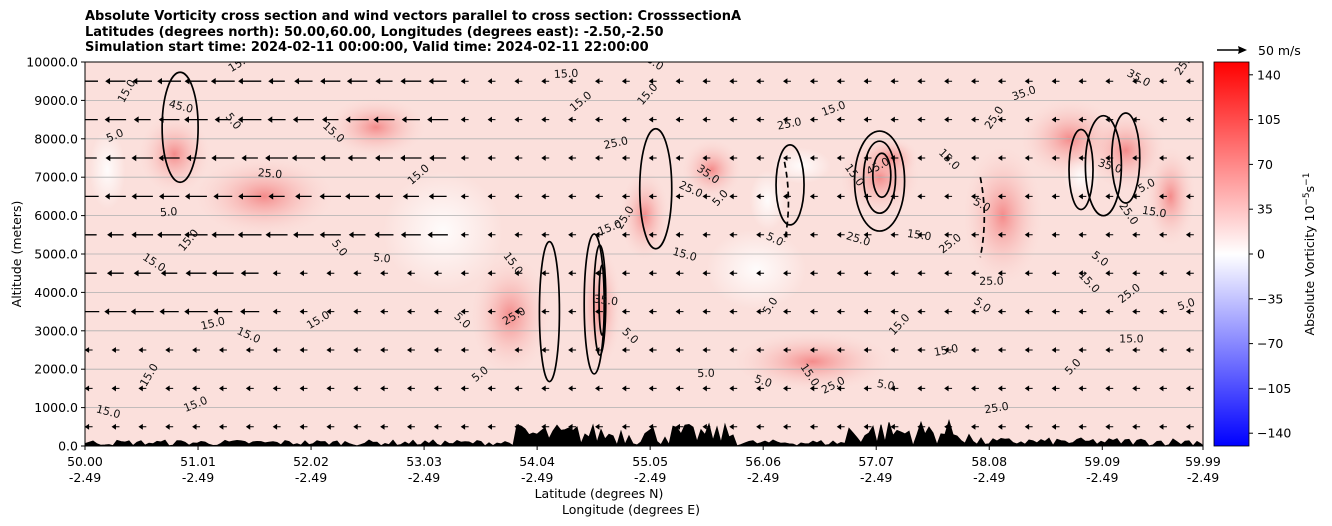  I want to click on x-tick-lon-label-8: -2.49, so click(989, 477).